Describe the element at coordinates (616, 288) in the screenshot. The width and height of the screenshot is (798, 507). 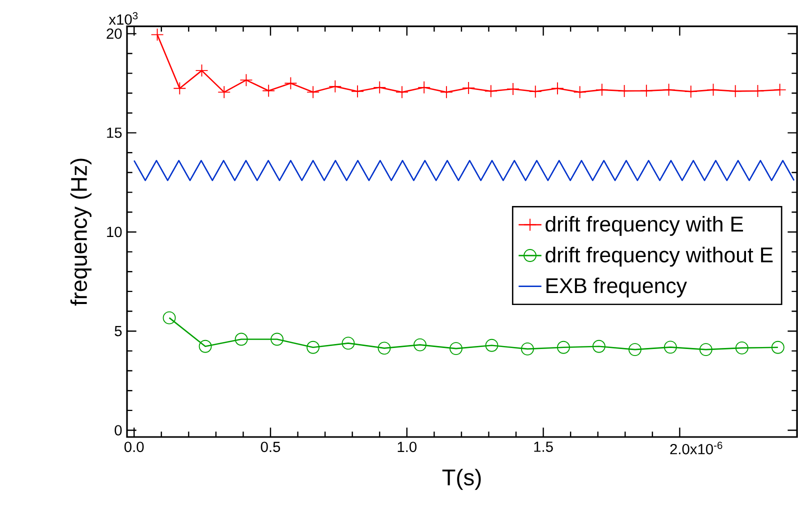
I see `legend-label: EXB frequency` at that location.